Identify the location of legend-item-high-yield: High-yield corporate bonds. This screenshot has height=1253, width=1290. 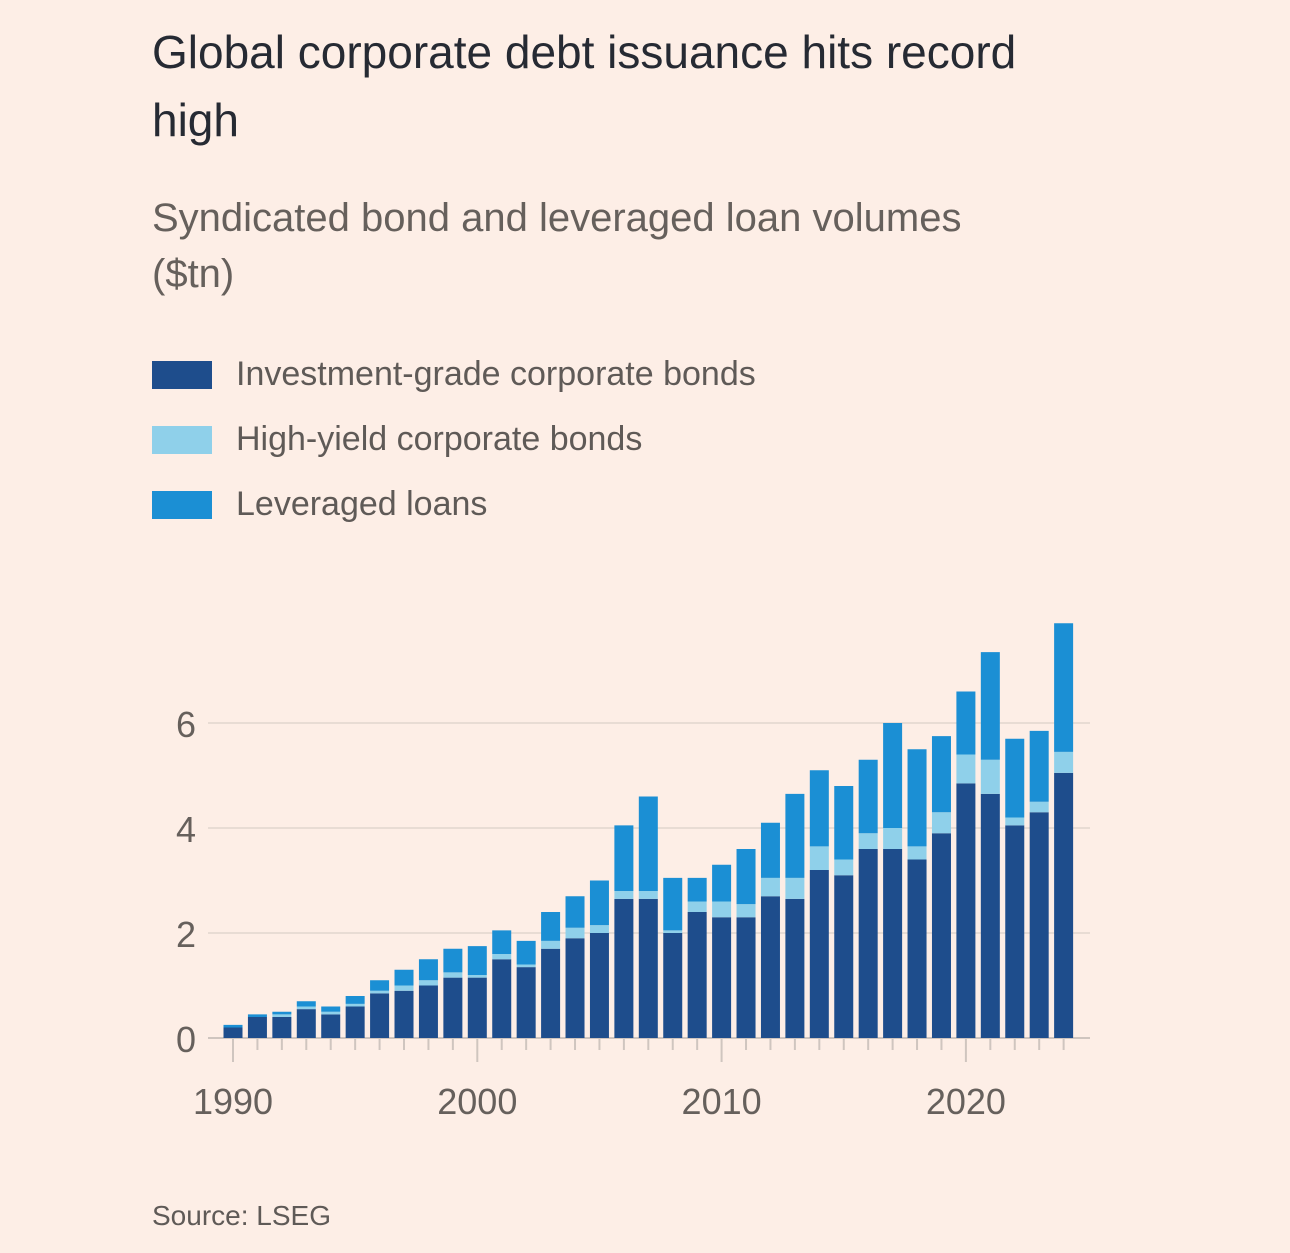
(454, 439).